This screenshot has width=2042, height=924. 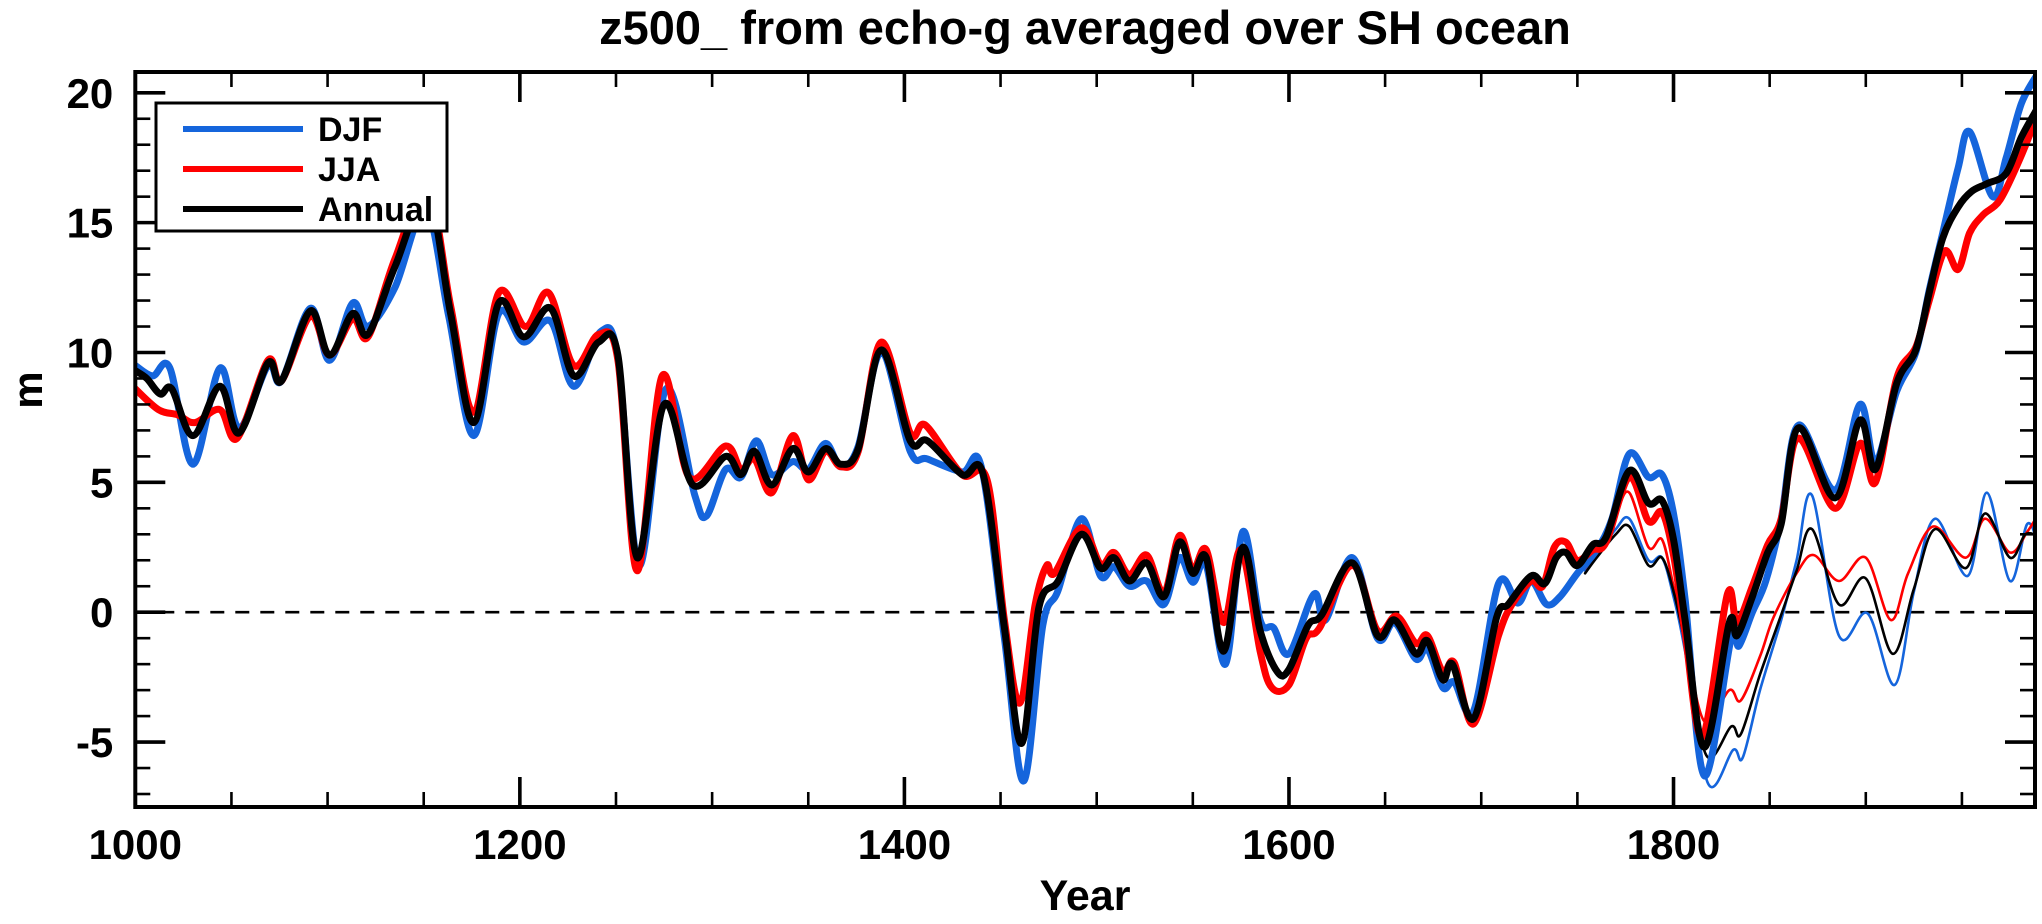 What do you see at coordinates (349, 170) in the screenshot?
I see `legend-label-jja: JJA` at bounding box center [349, 170].